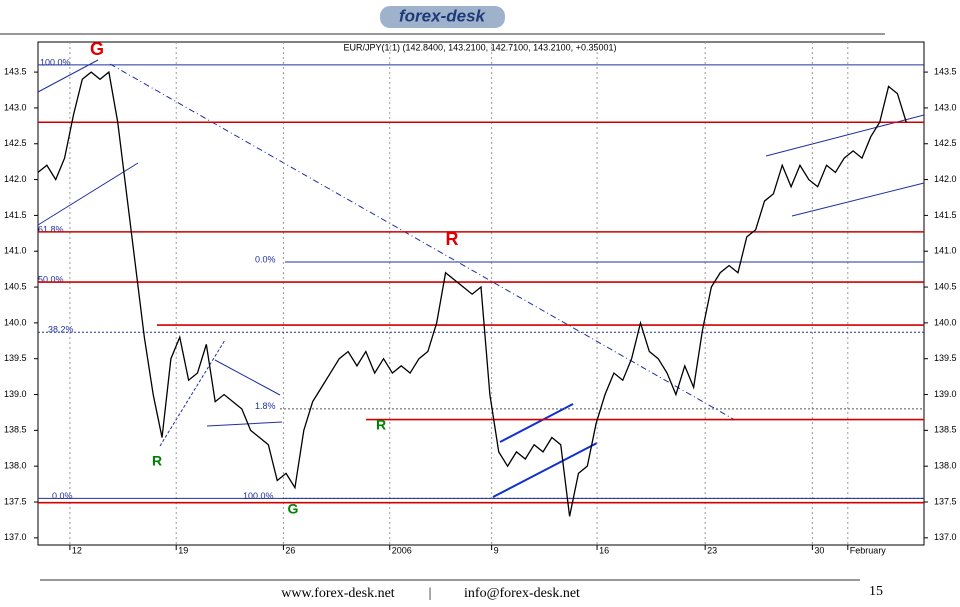 This screenshot has width=960, height=607. Describe the element at coordinates (604, 550) in the screenshot. I see `x-tick-label: 16` at that location.